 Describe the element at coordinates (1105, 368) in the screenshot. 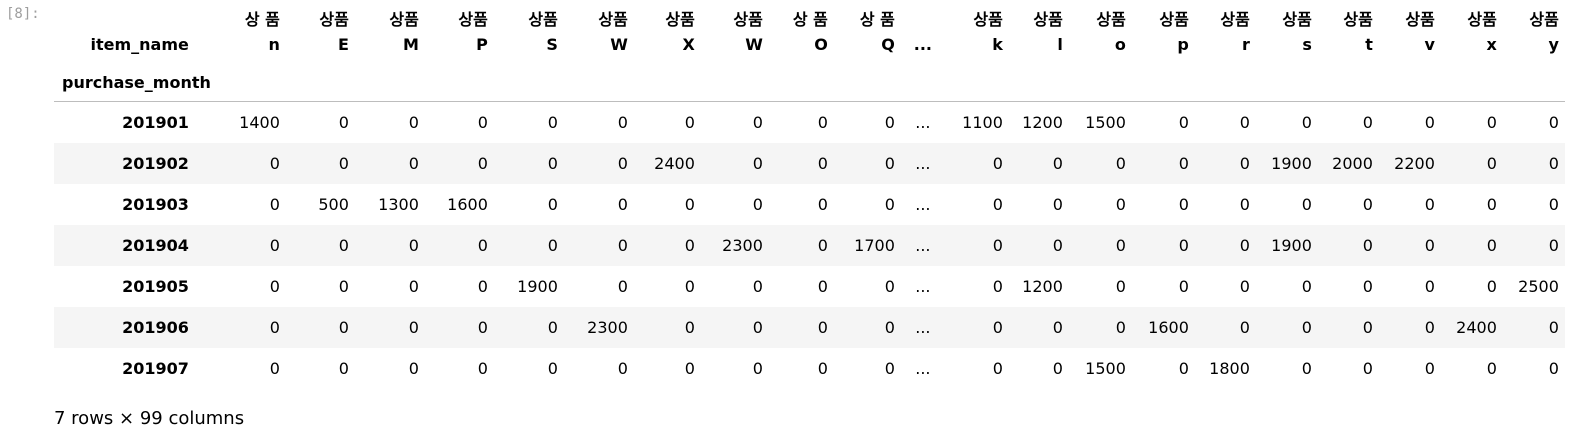

I see `table-cell: 1500` at that location.